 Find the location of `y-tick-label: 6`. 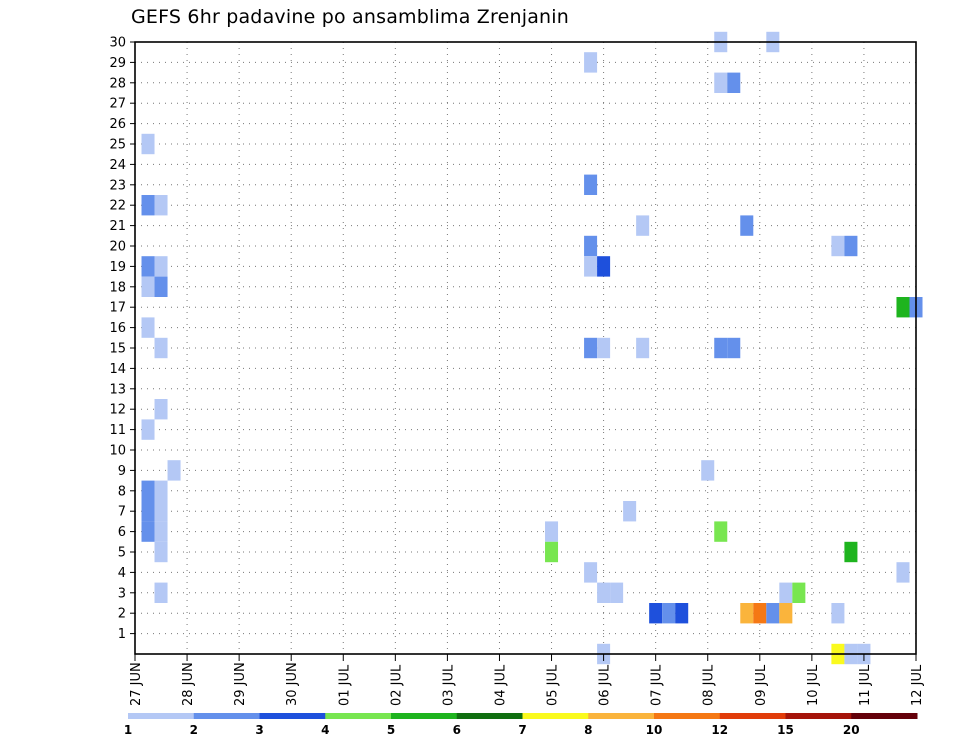

y-tick-label: 6 is located at coordinates (122, 532).